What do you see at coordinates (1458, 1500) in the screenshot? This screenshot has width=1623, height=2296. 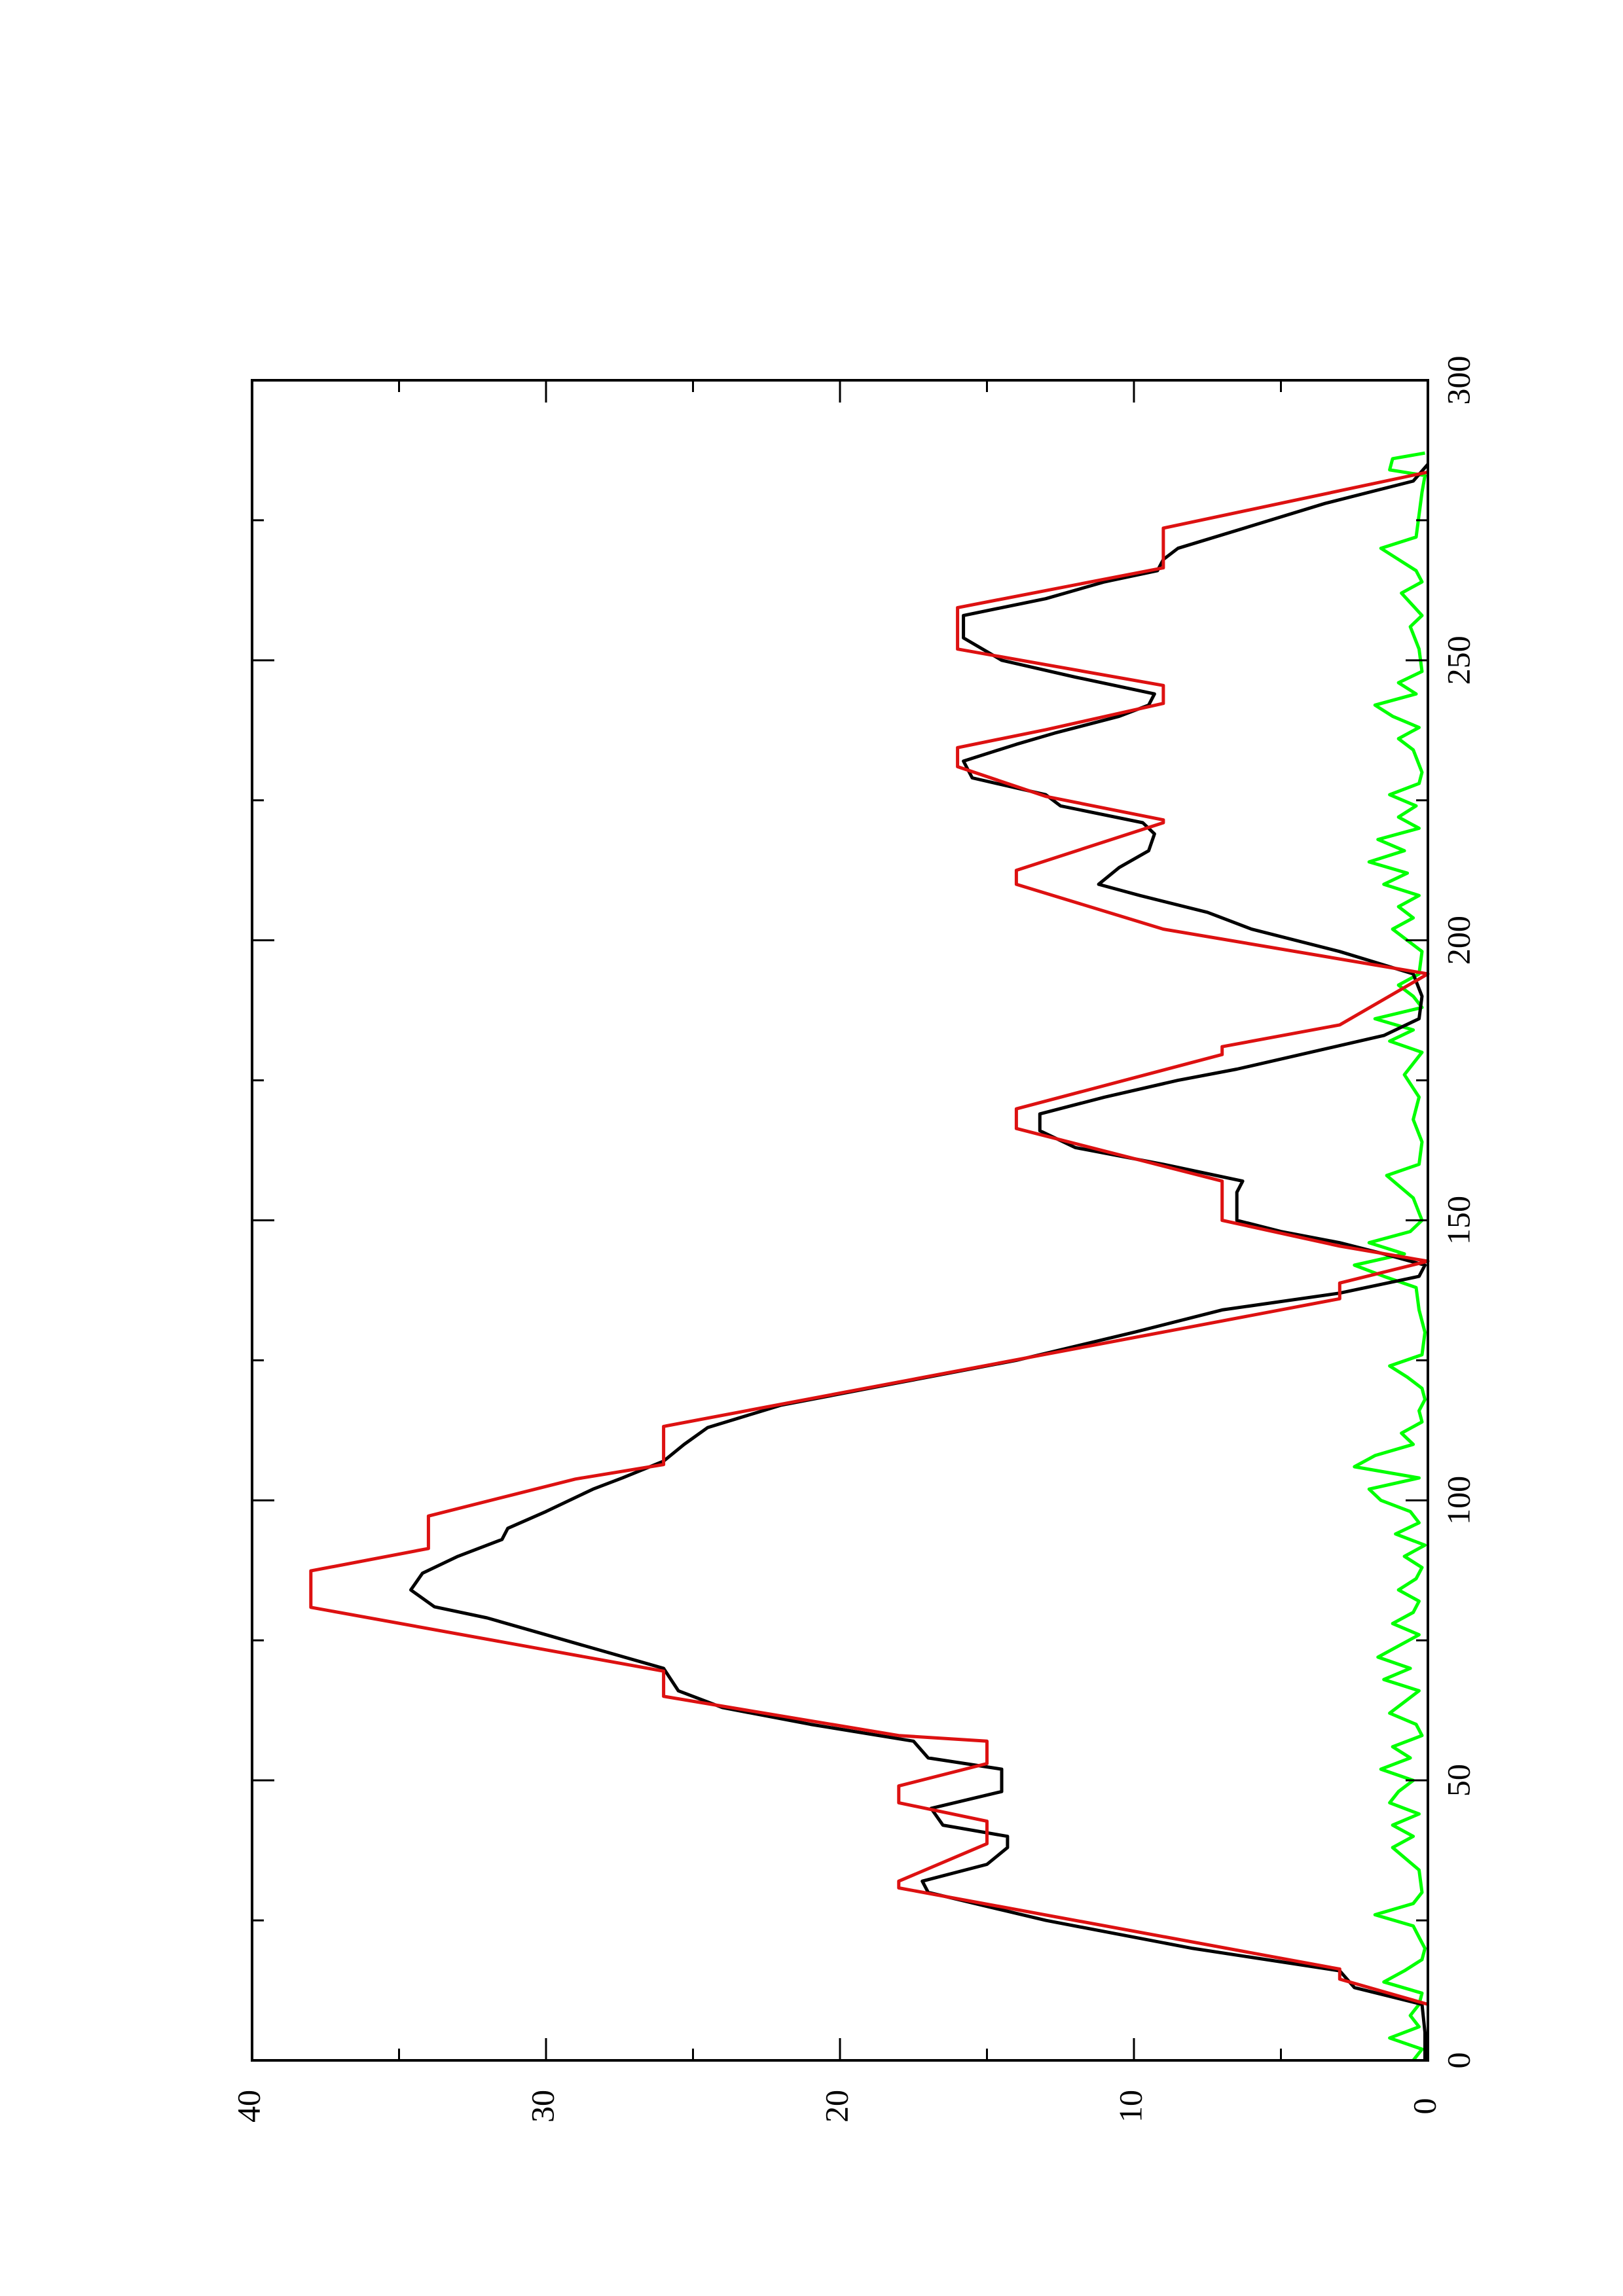 I see `x-tick-label: 100` at bounding box center [1458, 1500].